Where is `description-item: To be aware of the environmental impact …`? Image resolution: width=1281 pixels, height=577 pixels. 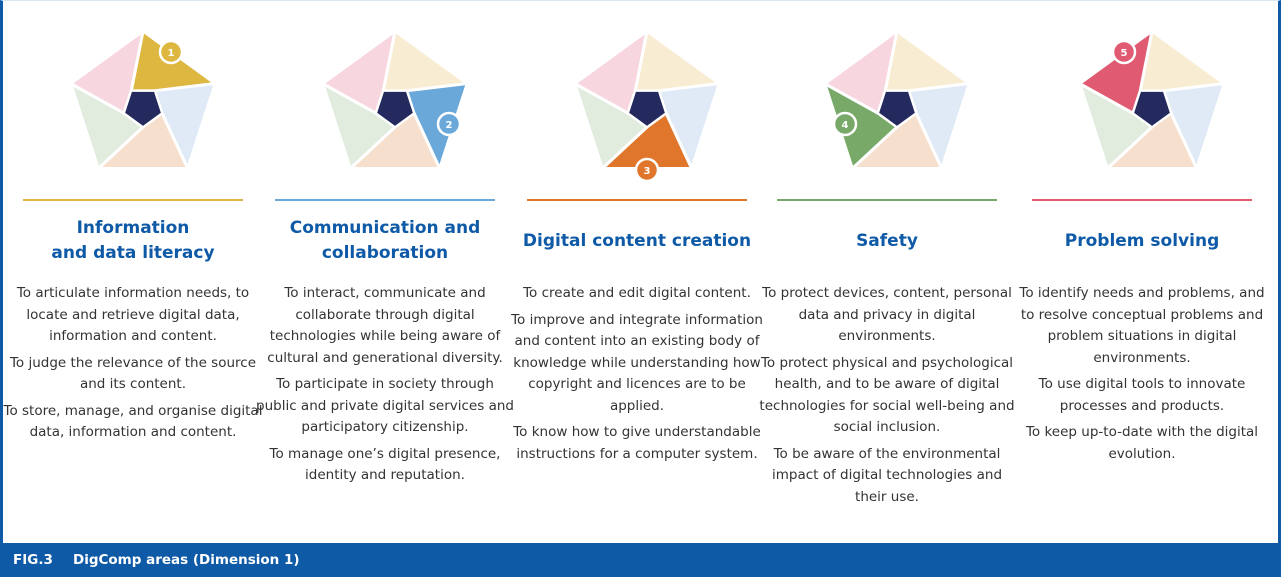 description-item: To be aware of the environmental impact … is located at coordinates (887, 475).